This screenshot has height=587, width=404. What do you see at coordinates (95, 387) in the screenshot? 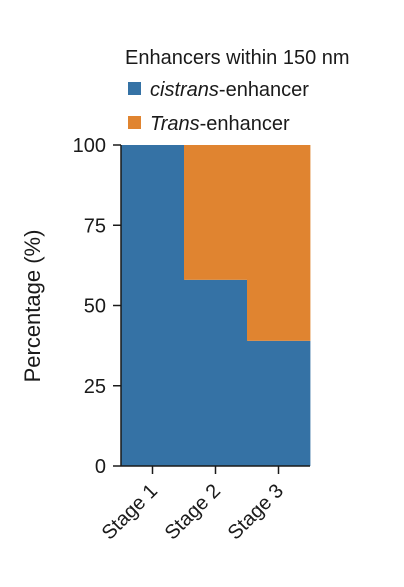
I see `y-tick-label-25: 25` at bounding box center [95, 387].